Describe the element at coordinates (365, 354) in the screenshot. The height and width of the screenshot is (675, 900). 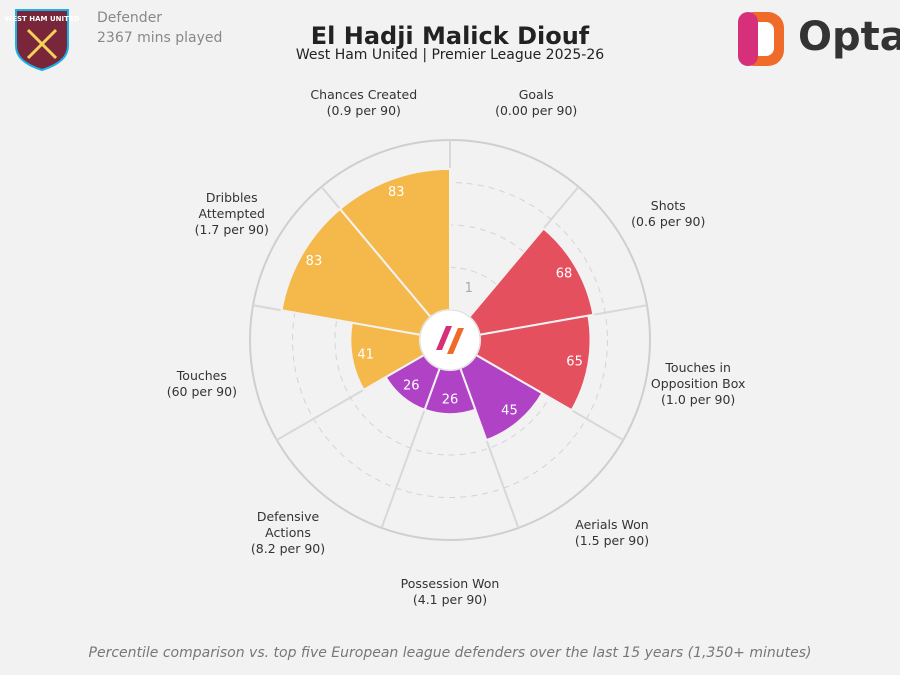
I see `value-label: 41` at that location.